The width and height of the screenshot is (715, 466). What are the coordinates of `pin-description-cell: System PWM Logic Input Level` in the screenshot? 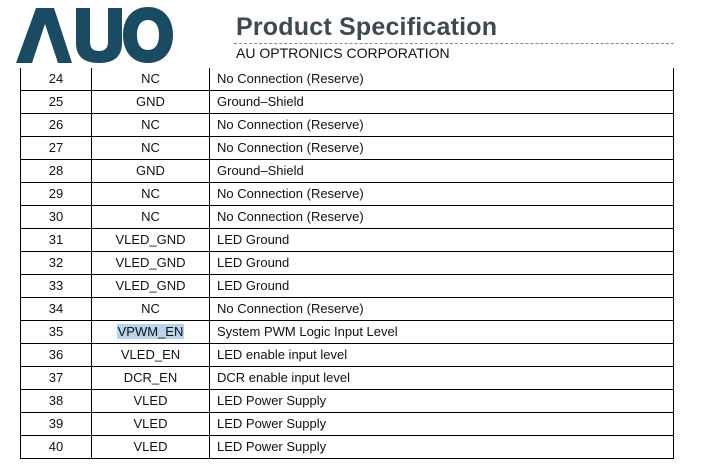 It's located at (441, 332).